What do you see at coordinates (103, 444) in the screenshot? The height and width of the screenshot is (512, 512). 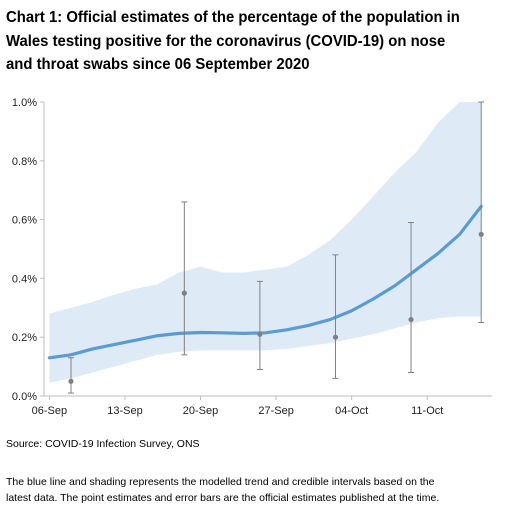 I see `chart-source: Source: COVID-19 Infection Survey, ONS` at bounding box center [103, 444].